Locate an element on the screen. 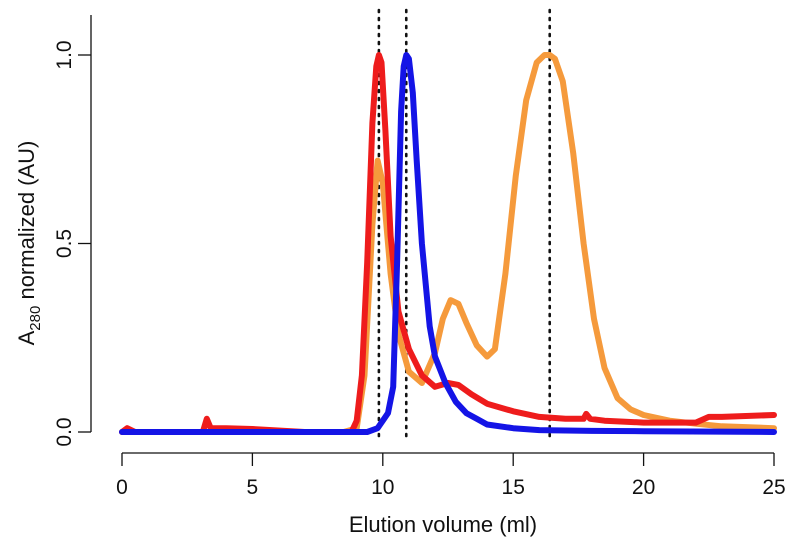  y-tick-label: 0.5 is located at coordinates (64, 243).